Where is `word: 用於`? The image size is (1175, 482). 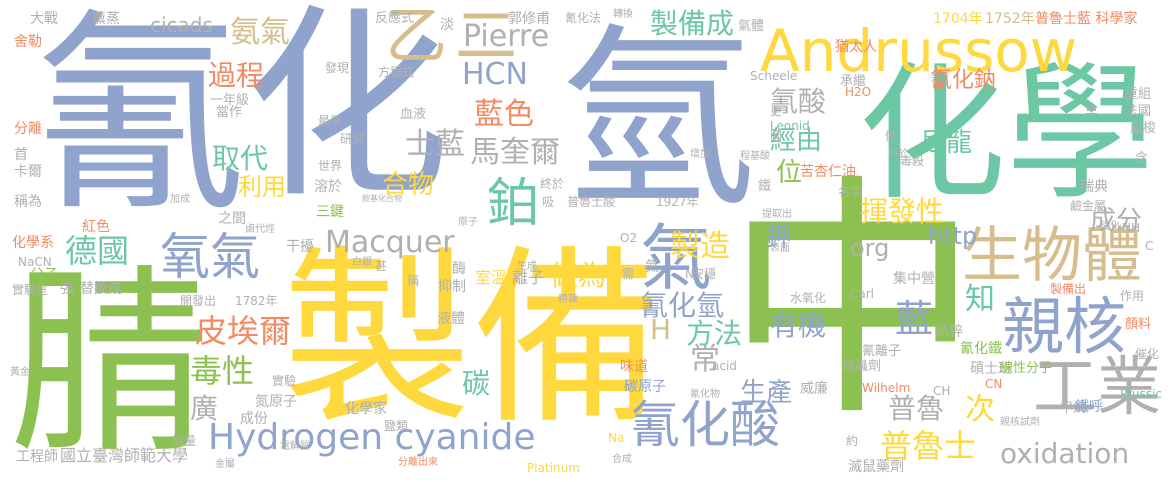
word: 用於 is located at coordinates (898, 154).